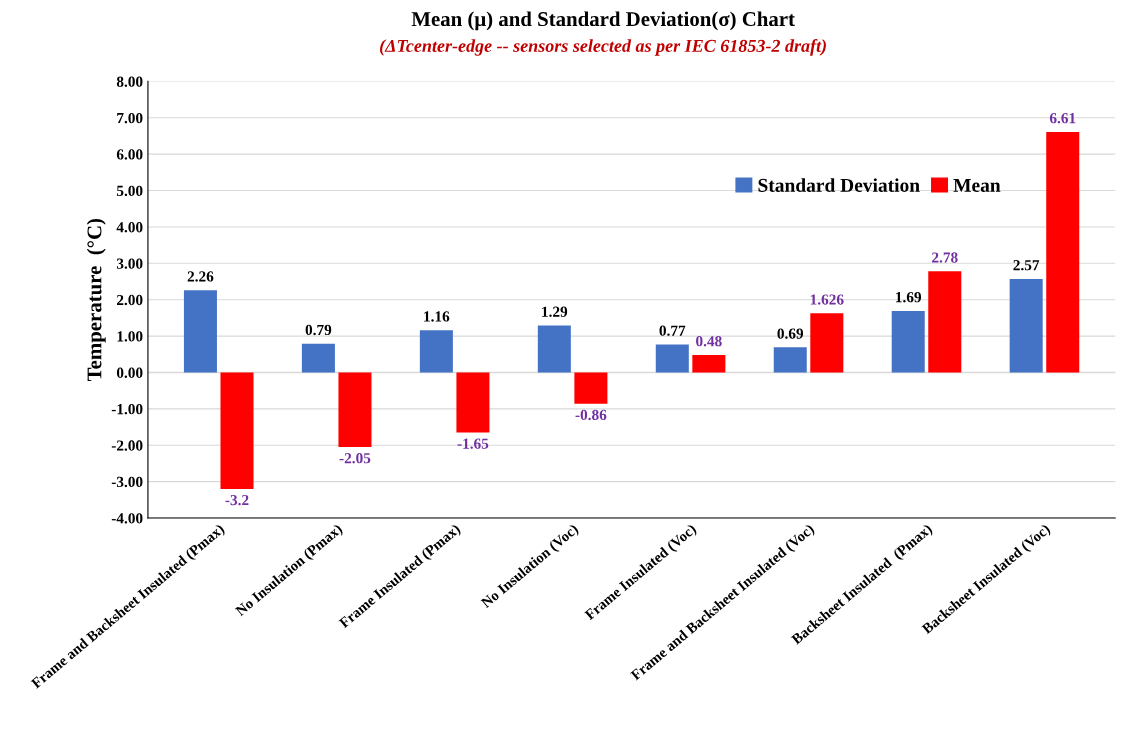 Image resolution: width=1138 pixels, height=740 pixels. Describe the element at coordinates (437, 316) in the screenshot. I see `data-label: 1.16` at that location.